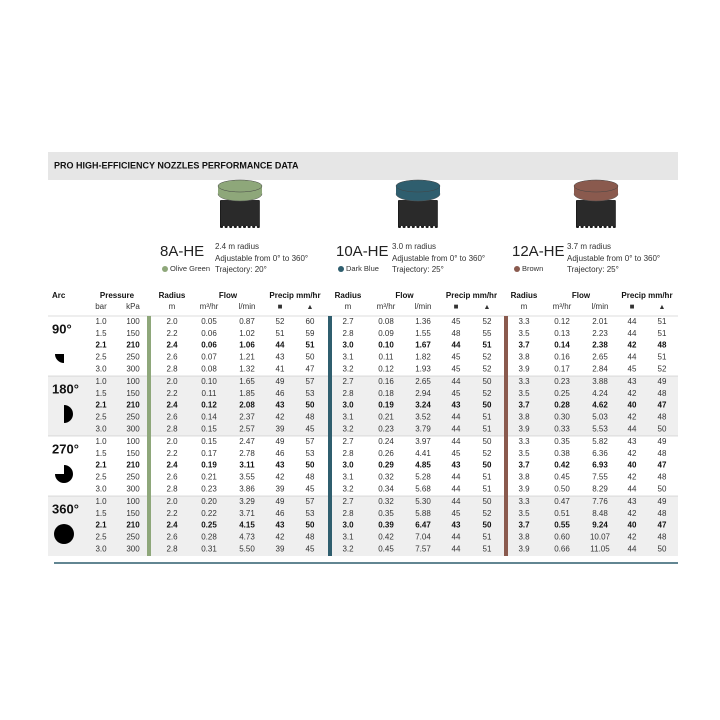 Image resolution: width=720 pixels, height=720 pixels. What do you see at coordinates (341, 269) in the screenshot?
I see `color-swatch` at bounding box center [341, 269].